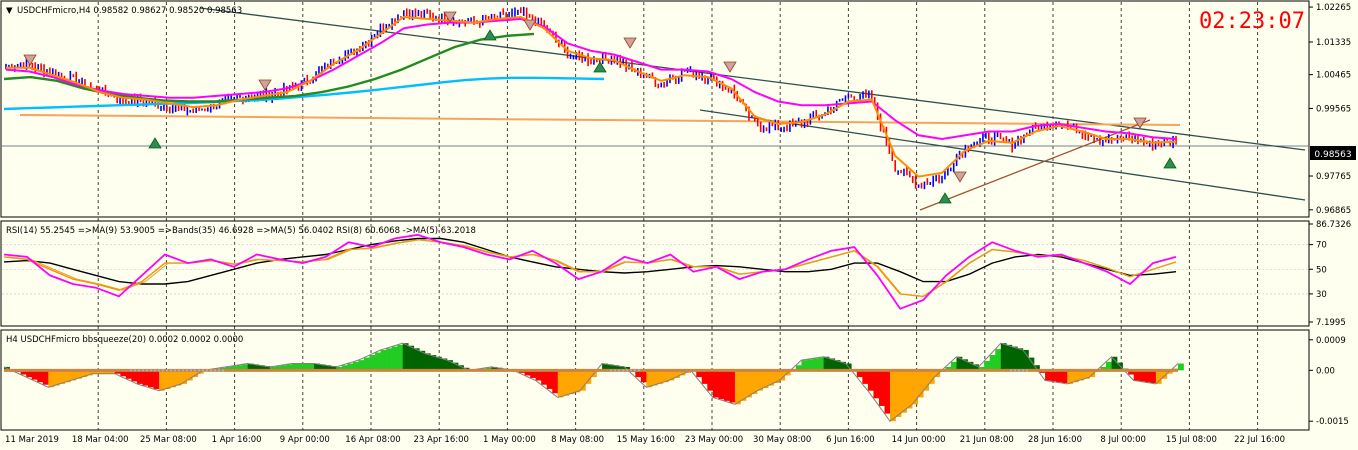  What do you see at coordinates (9, 11) in the screenshot?
I see `price-title-arrow: ▼` at bounding box center [9, 11].